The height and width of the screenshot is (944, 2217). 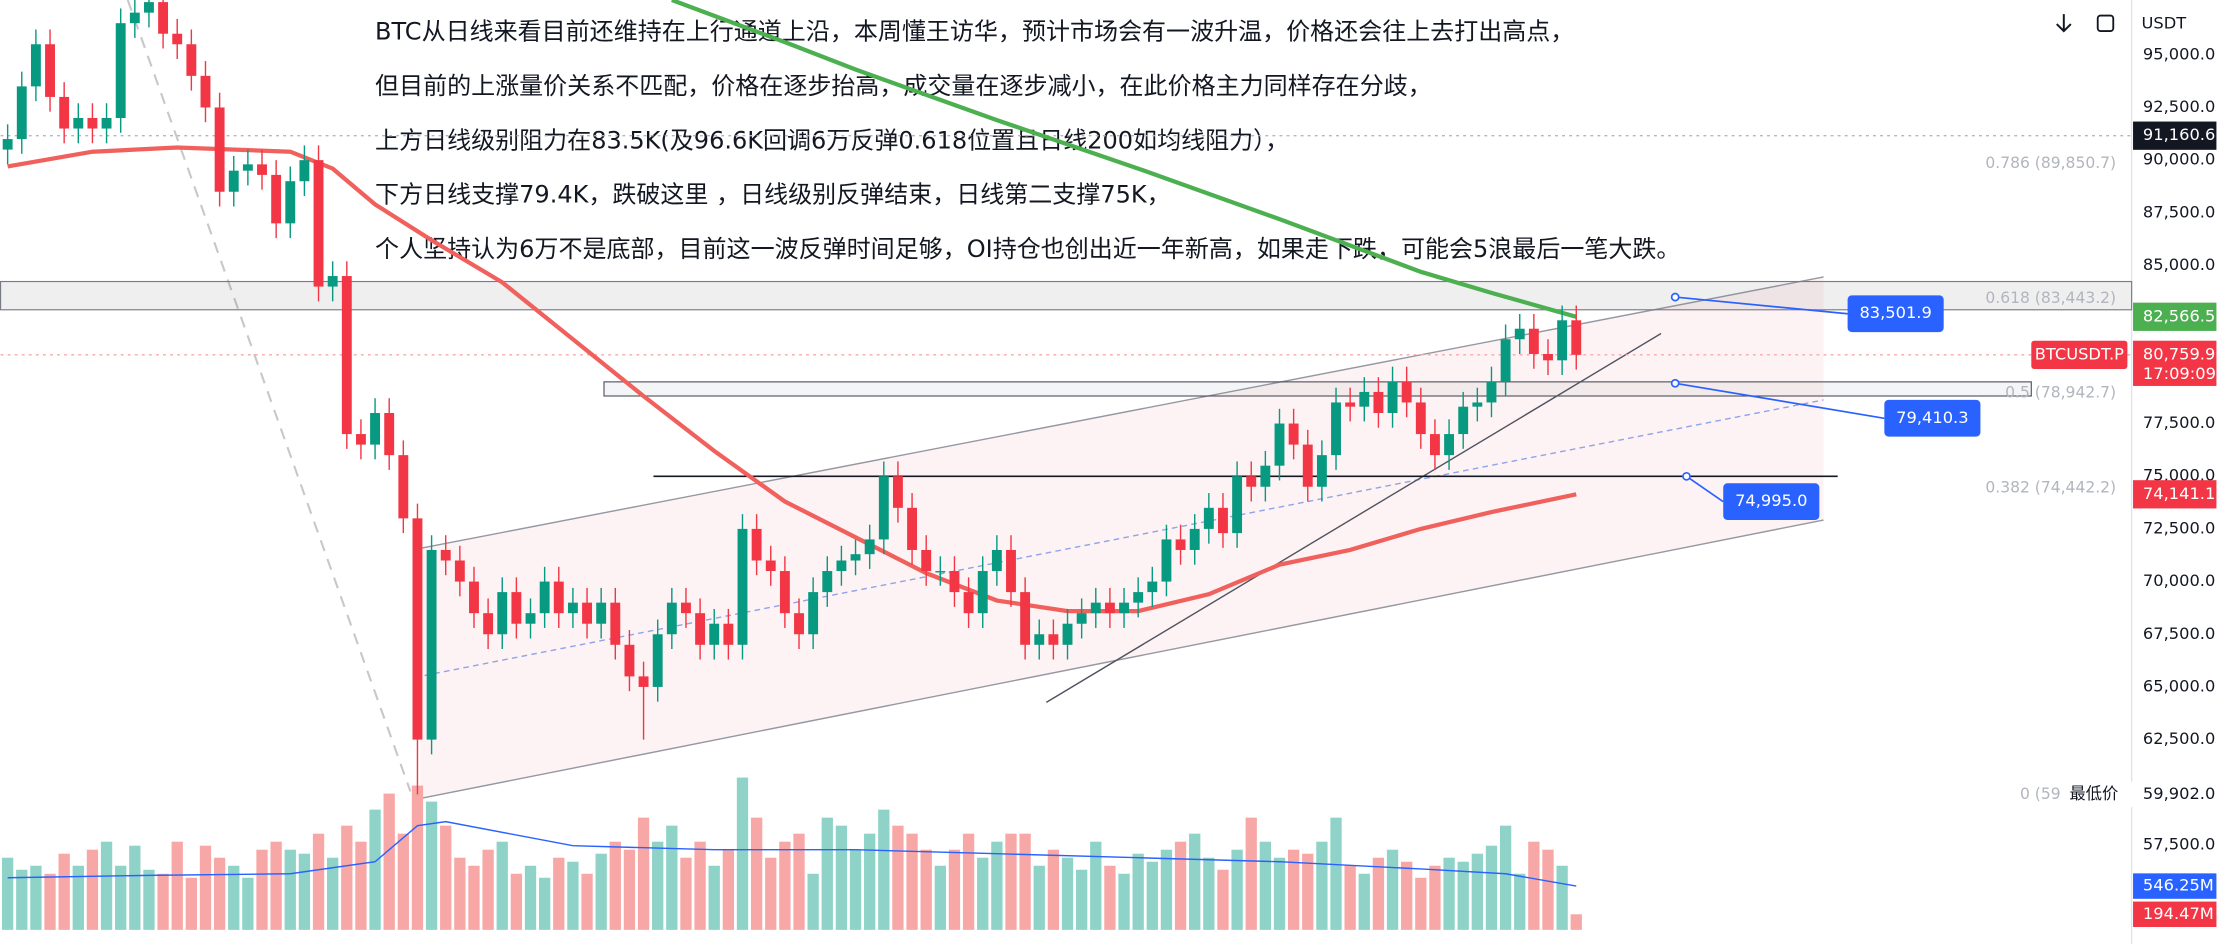 What do you see at coordinates (1895, 312) in the screenshot?
I see `callout-label: 83,501.9` at bounding box center [1895, 312].